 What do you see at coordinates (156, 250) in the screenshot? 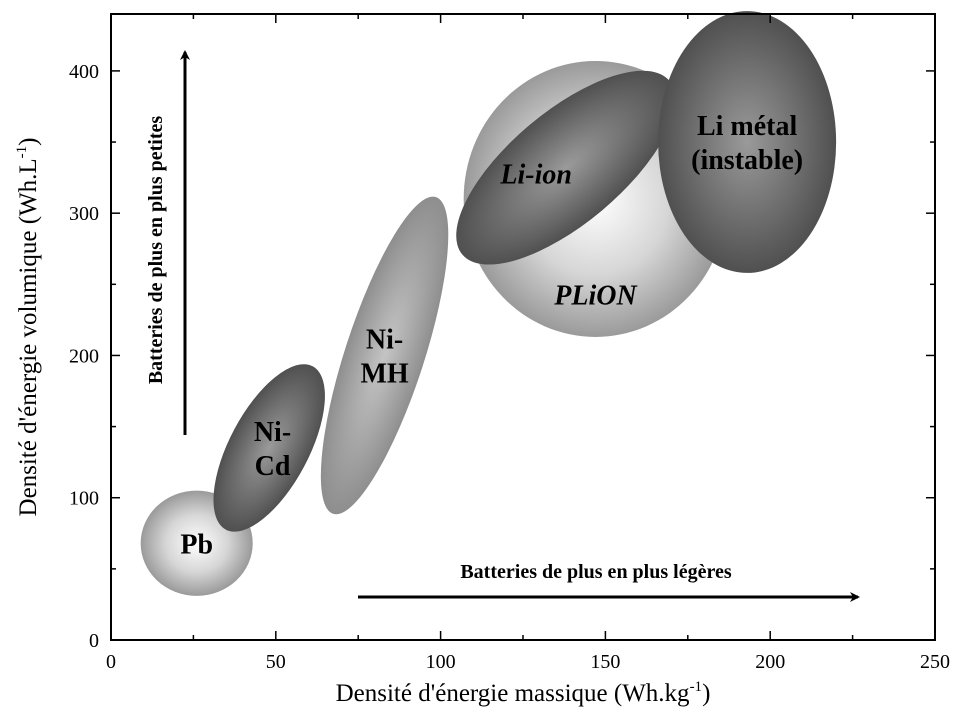
I see `arrow-y-label: Batteries de plus en plus petites` at bounding box center [156, 250].